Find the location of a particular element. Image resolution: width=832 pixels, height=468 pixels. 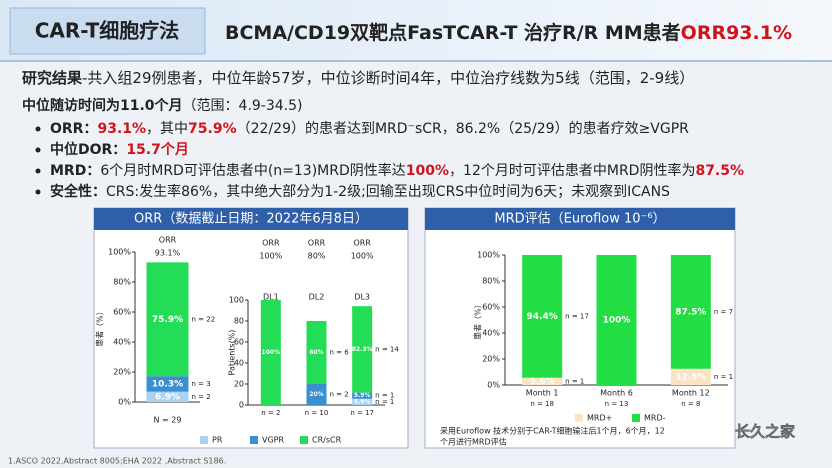

value-label: 6.9% is located at coordinates (167, 397).